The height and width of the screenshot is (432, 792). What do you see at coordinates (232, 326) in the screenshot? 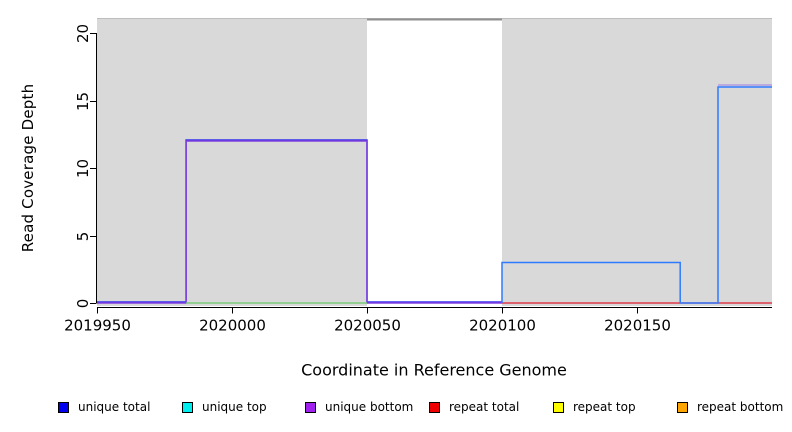
I see `x-tick-label: 2020000` at bounding box center [232, 326].